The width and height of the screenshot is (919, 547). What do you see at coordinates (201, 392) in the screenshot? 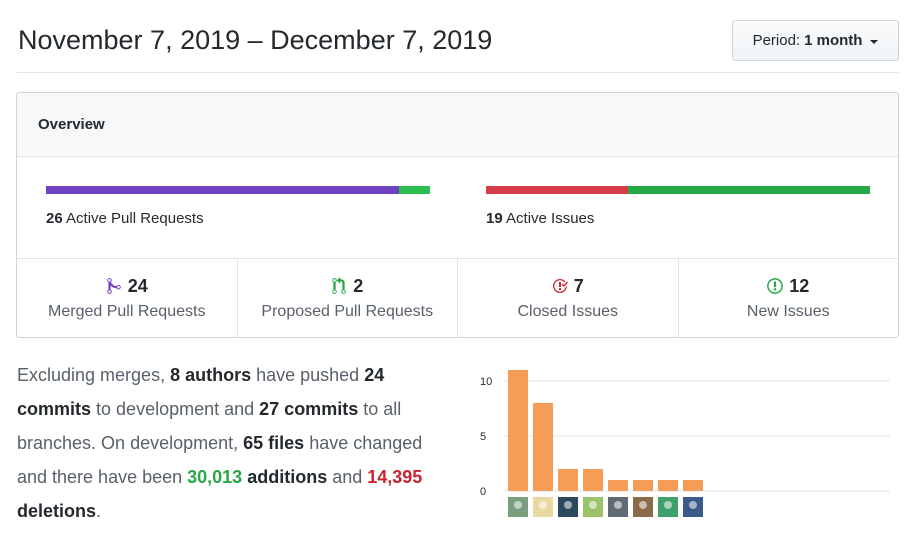
I see `commits-development-count: 24 commits` at bounding box center [201, 392].